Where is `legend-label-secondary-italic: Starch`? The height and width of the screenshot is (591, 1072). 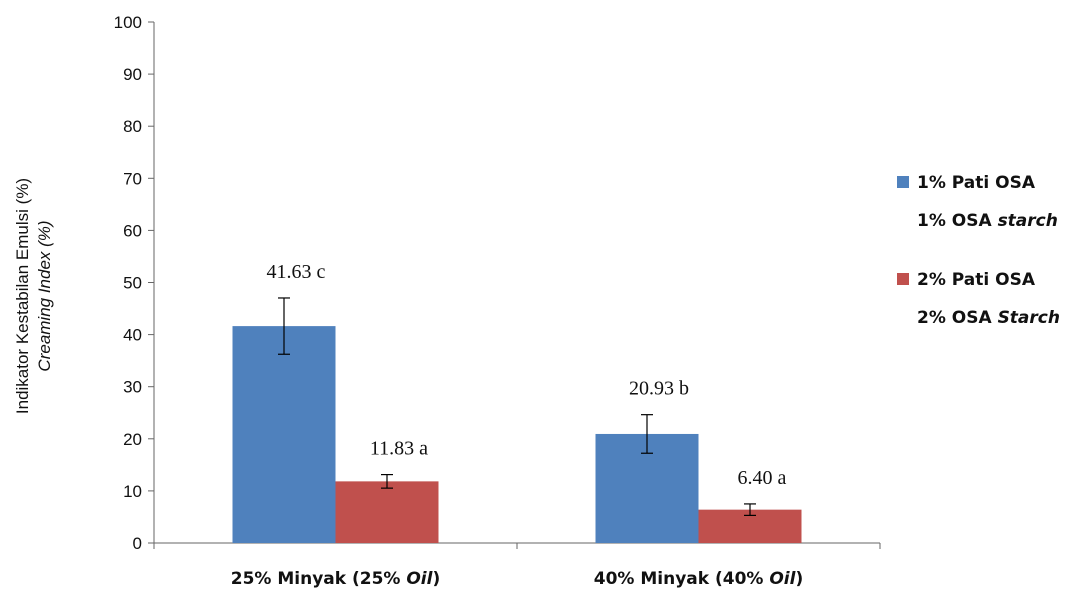 legend-label-secondary-italic: Starch is located at coordinates (1029, 318).